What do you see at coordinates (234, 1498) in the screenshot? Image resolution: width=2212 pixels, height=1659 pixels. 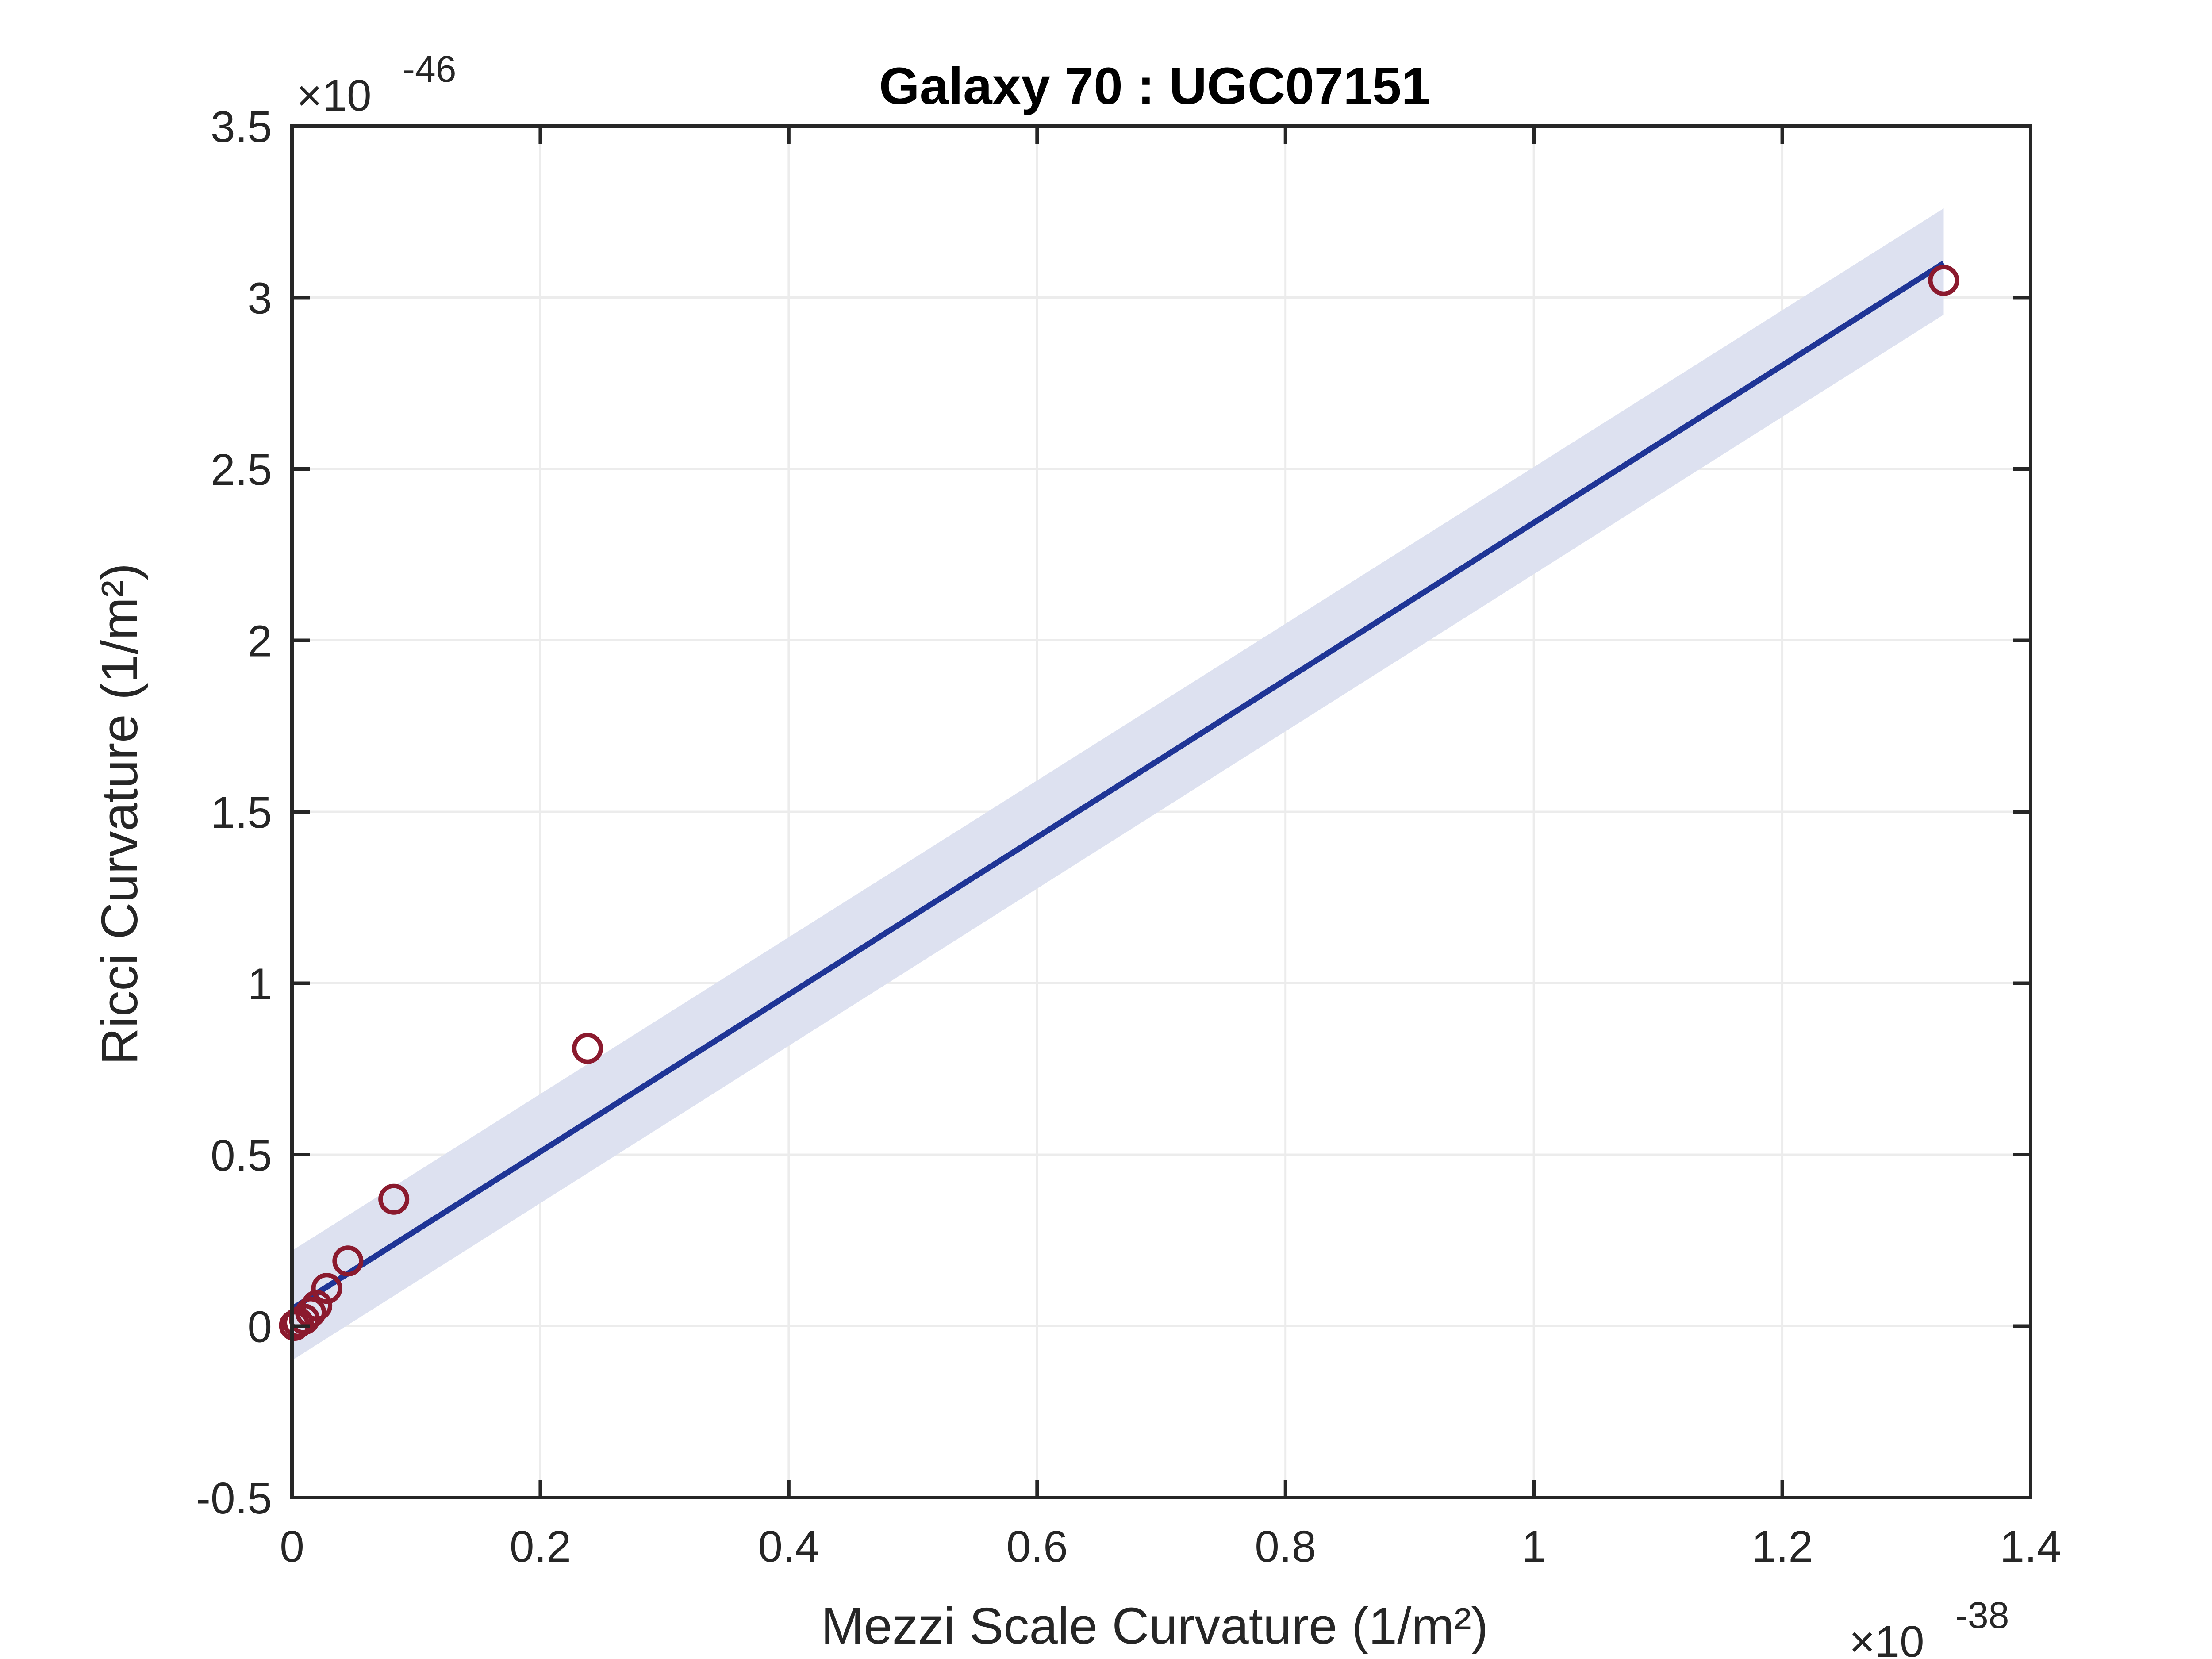 I see `y-tick-label: -0.5` at bounding box center [234, 1498].